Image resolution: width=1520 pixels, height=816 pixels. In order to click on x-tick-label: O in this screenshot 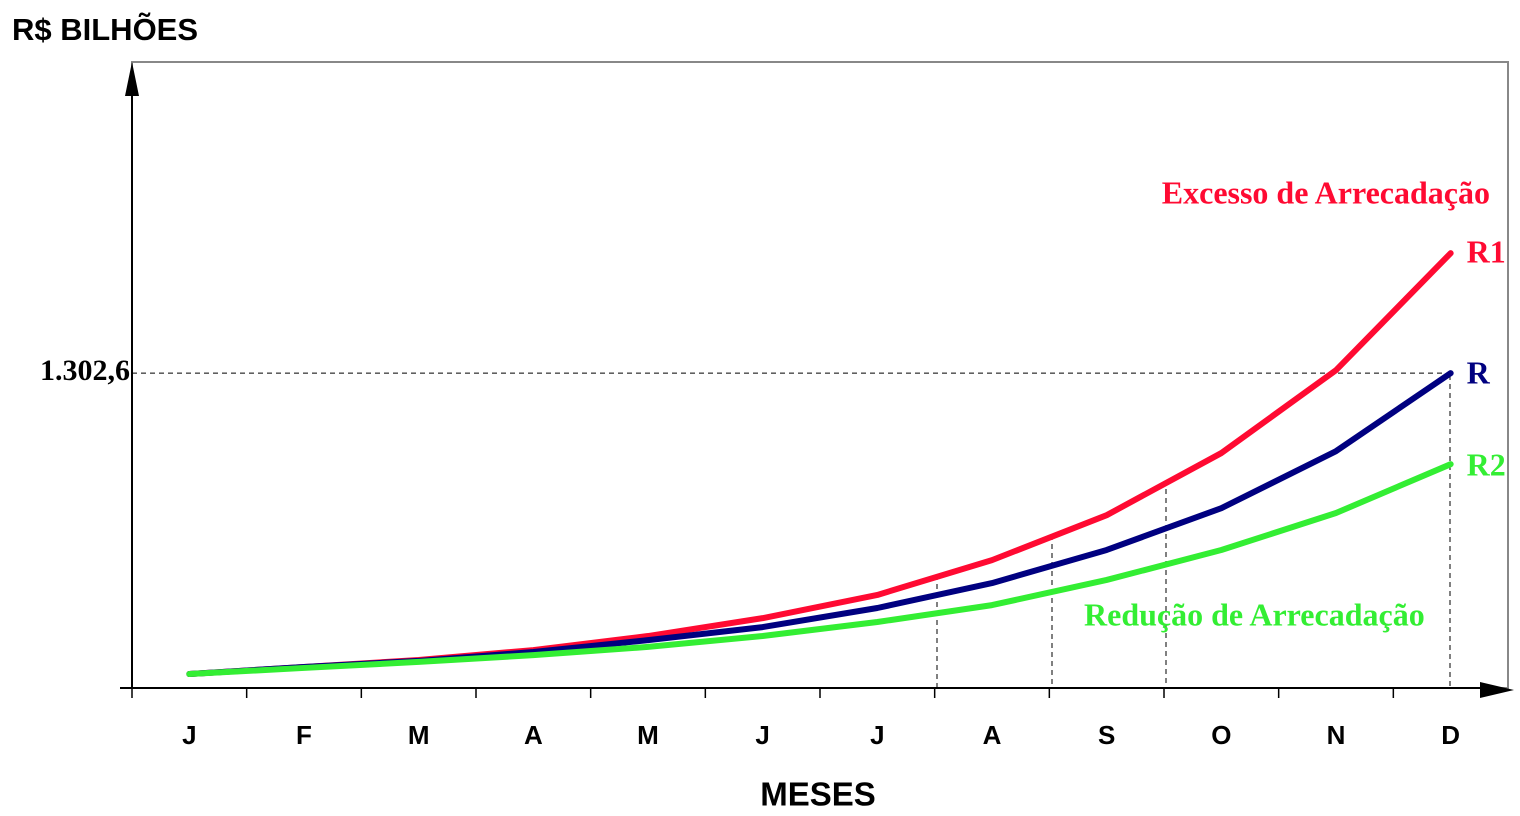, I will do `click(1221, 735)`.